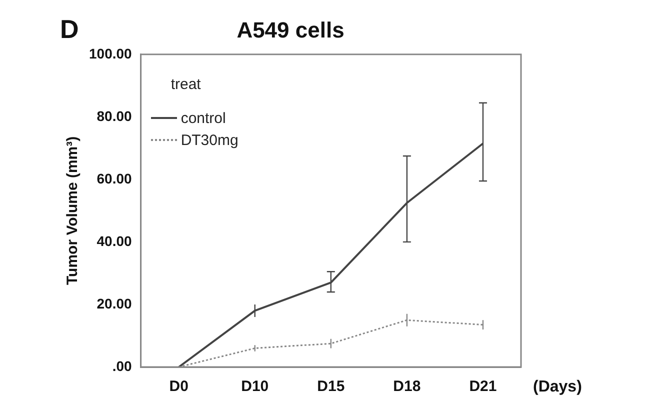 The image size is (651, 419). I want to click on y-tick-label: 20.00, so click(114, 303).